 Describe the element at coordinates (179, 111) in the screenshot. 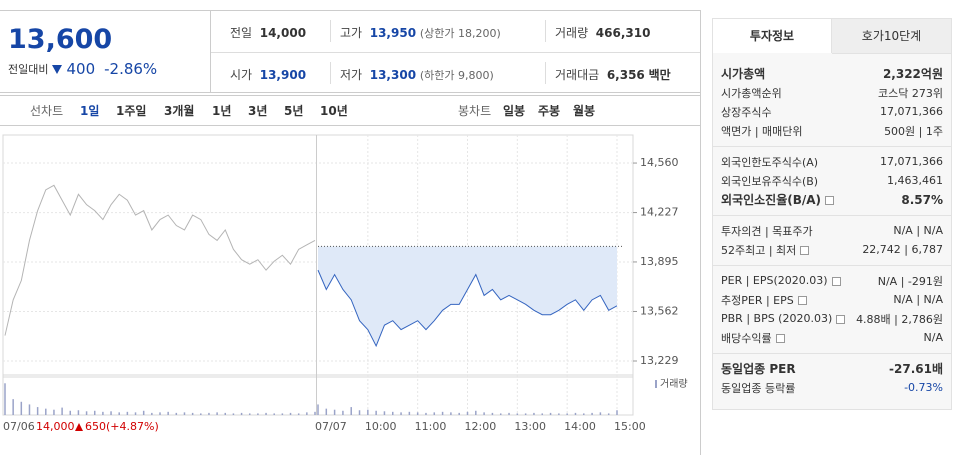

I see `tab: 3개월` at that location.